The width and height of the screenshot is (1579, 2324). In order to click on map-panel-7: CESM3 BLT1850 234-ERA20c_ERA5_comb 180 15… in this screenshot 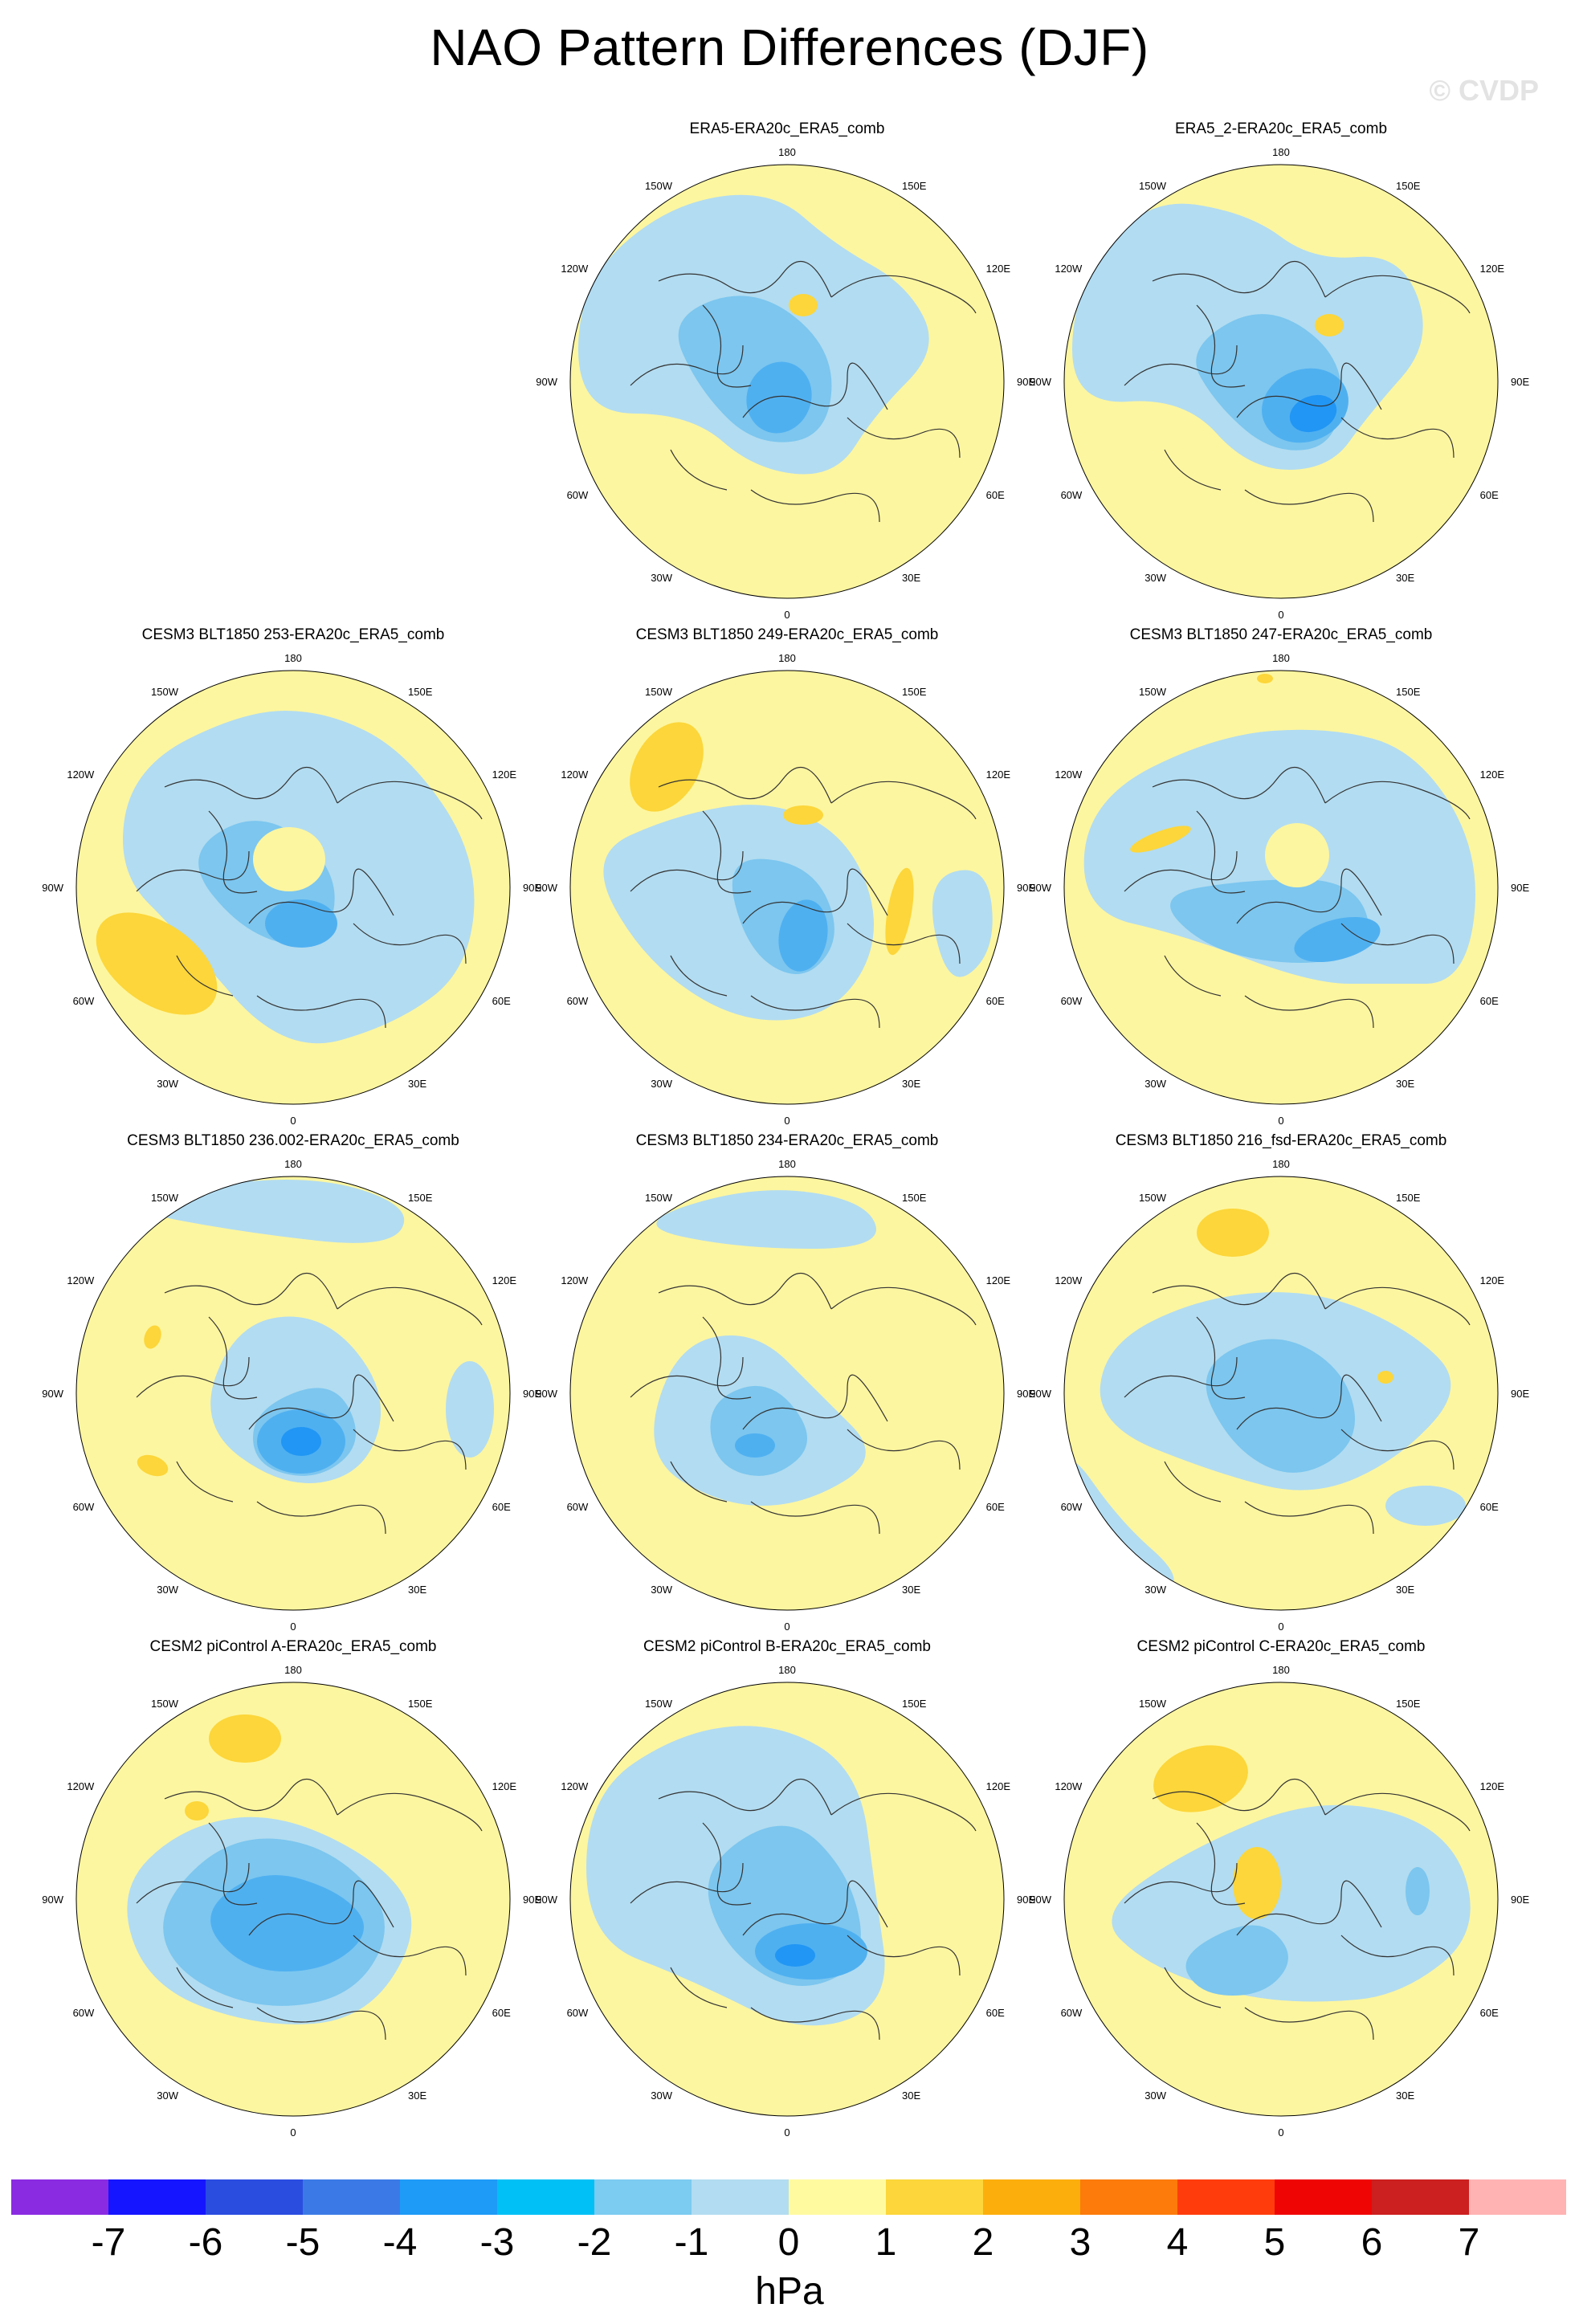, I will do `click(785, 1383)`.